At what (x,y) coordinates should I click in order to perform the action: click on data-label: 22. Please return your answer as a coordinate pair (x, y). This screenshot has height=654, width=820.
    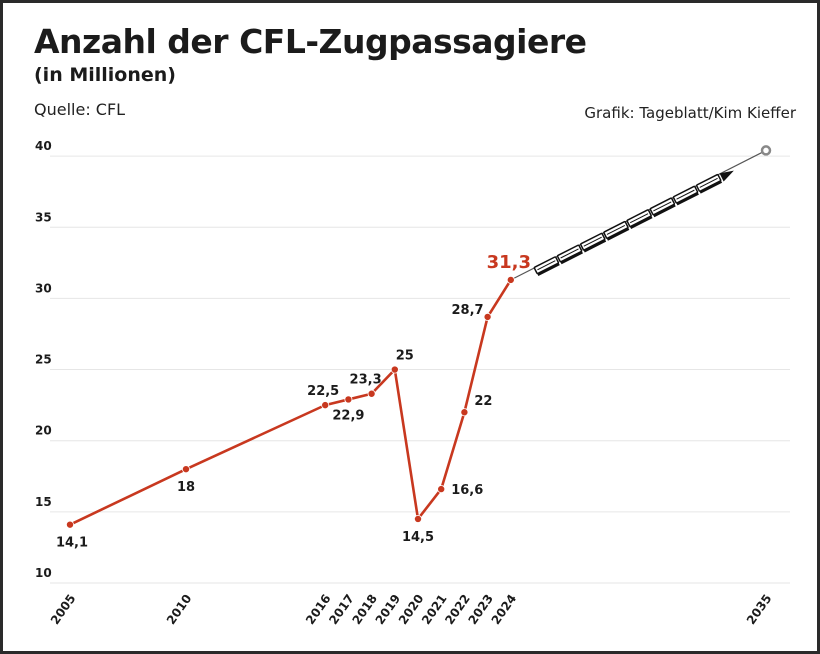
    Looking at the image, I should click on (483, 401).